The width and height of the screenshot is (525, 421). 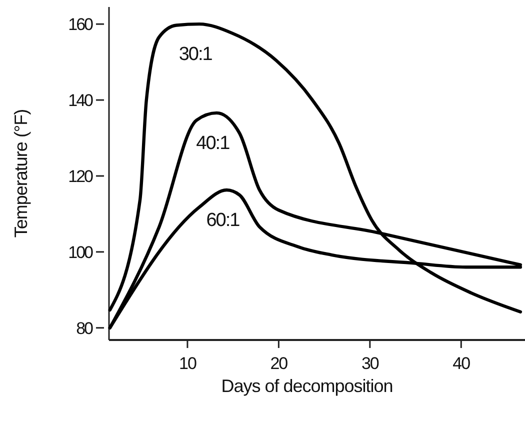 I want to click on y-tick-label: 80, so click(x=85, y=328).